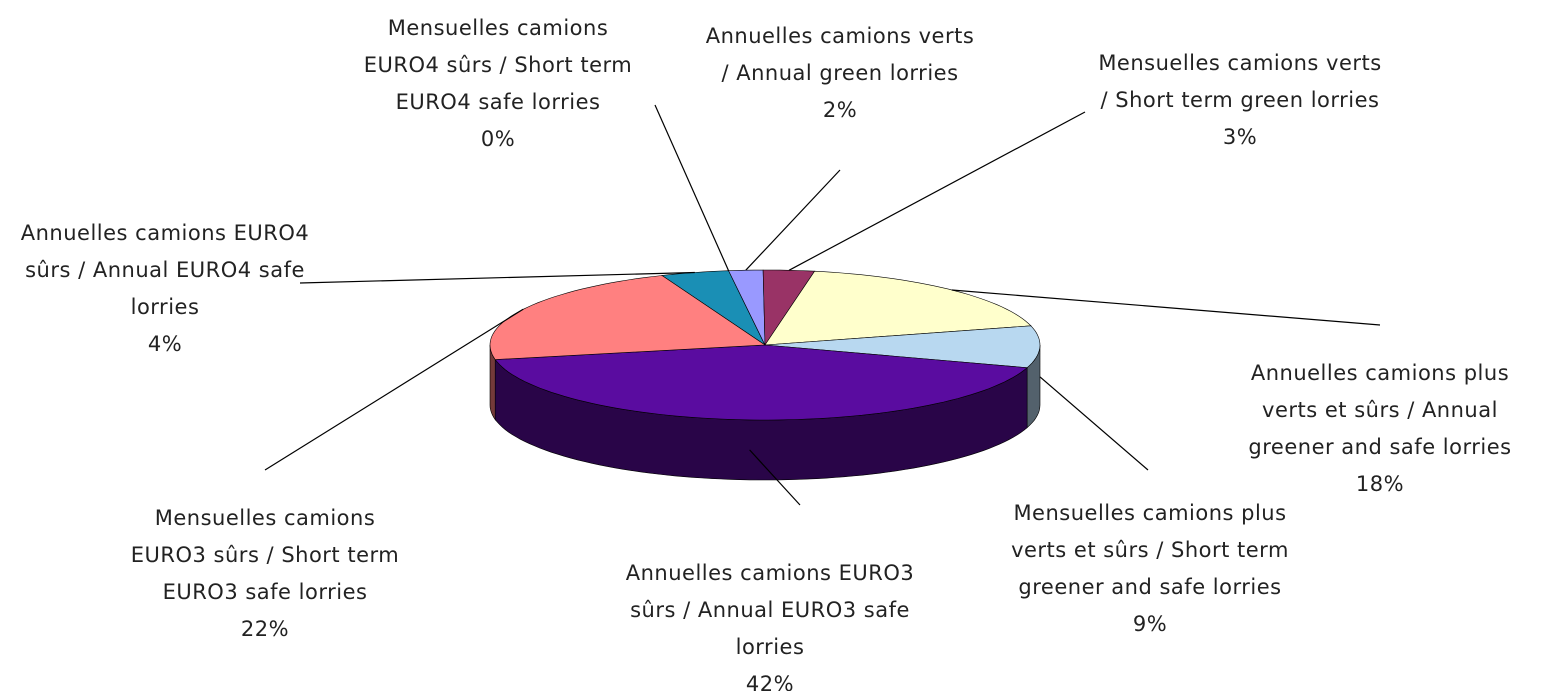  I want to click on slice-value: 22%, so click(265, 629).